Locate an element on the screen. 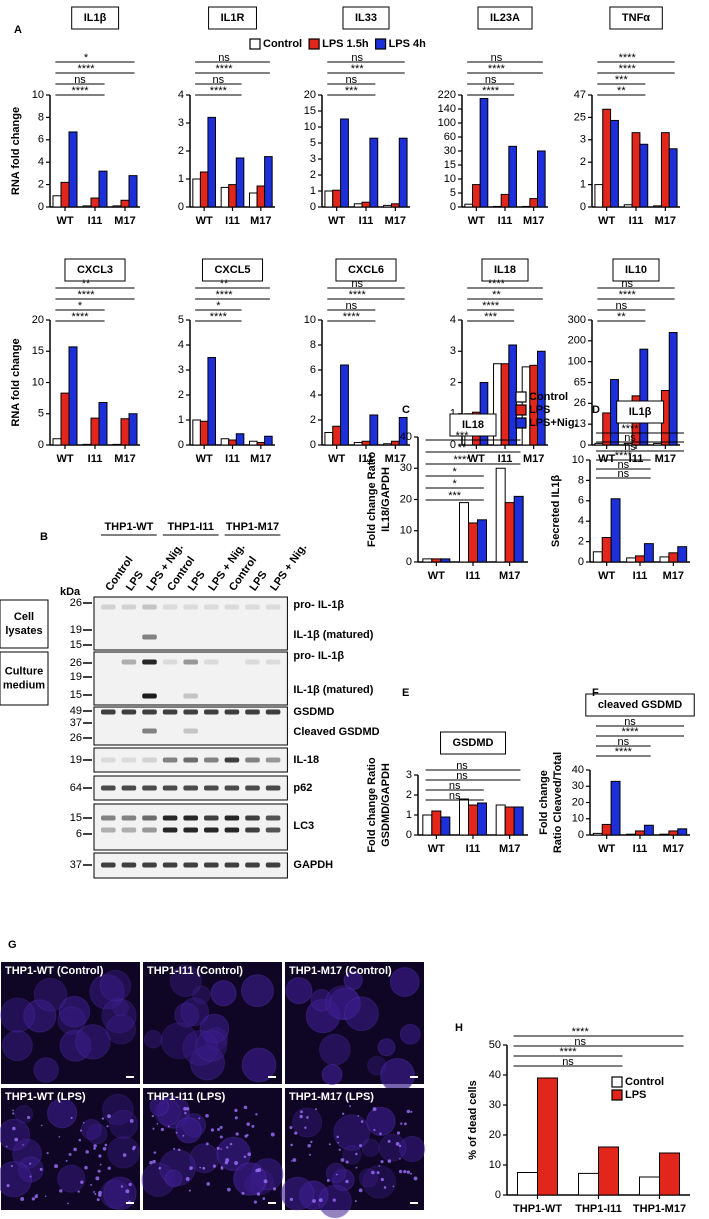 This screenshot has width=709, height=1219. legend-label: LPS 4h is located at coordinates (408, 44).